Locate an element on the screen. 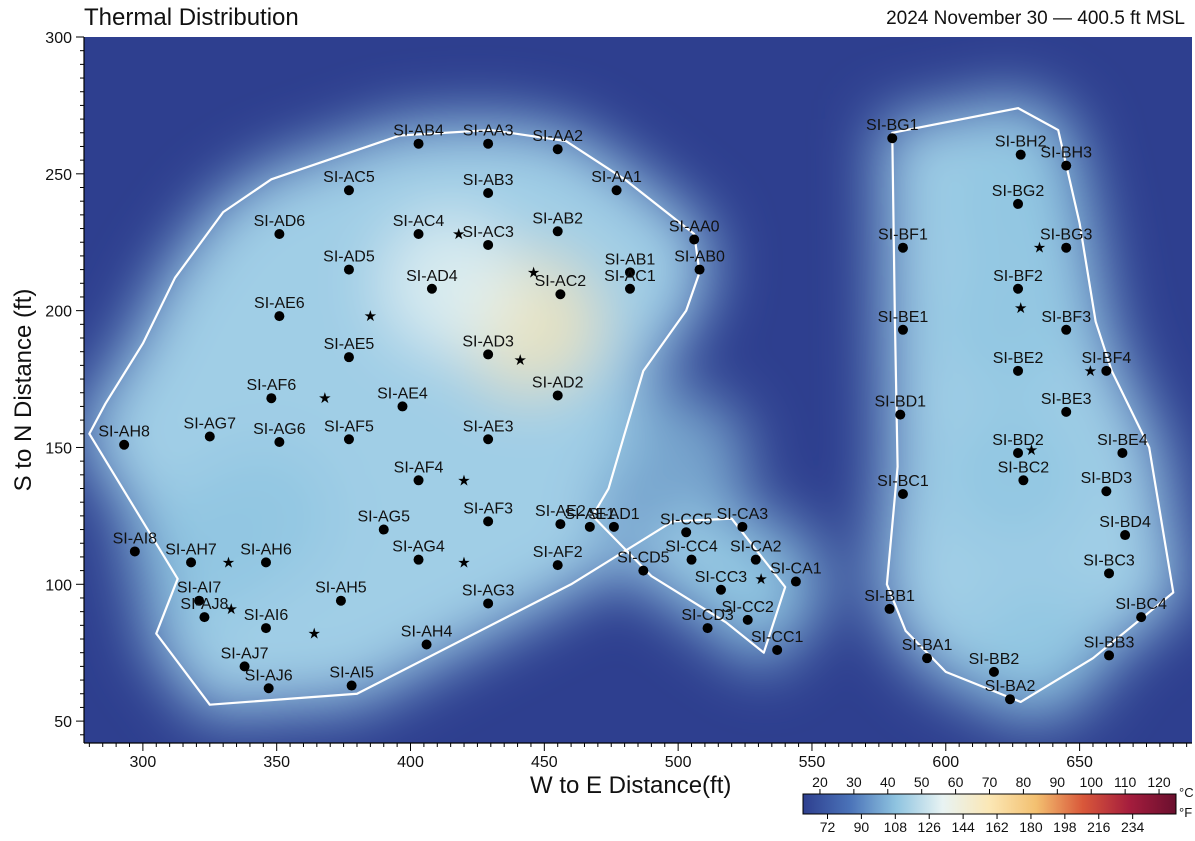  colorbar-f-label: 126 is located at coordinates (930, 827).